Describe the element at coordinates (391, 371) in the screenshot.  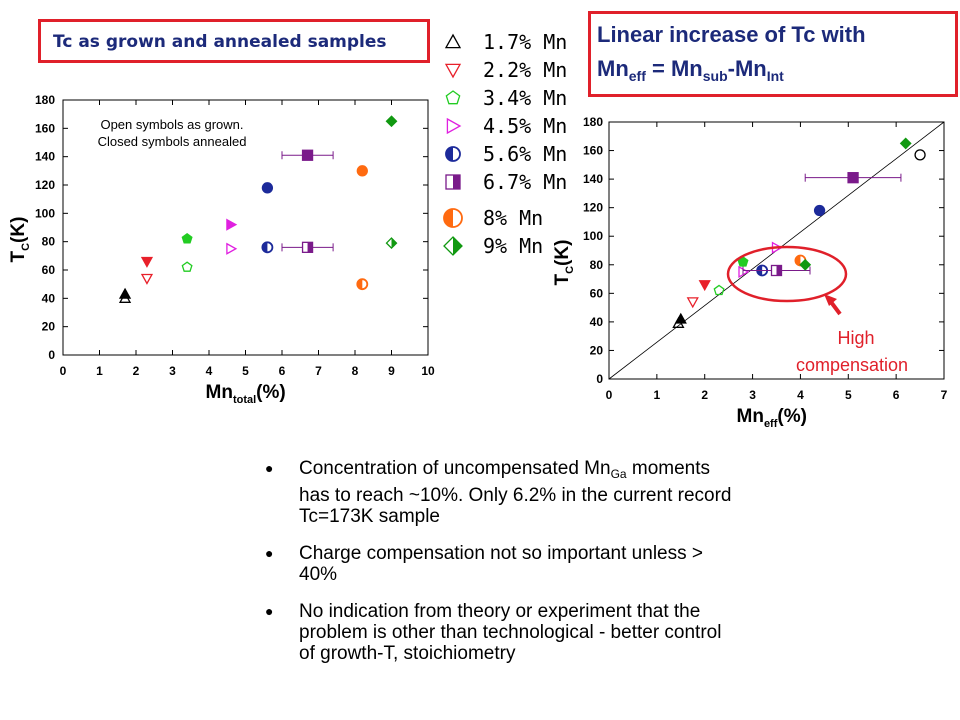
I see `x-tick-label: 9` at that location.